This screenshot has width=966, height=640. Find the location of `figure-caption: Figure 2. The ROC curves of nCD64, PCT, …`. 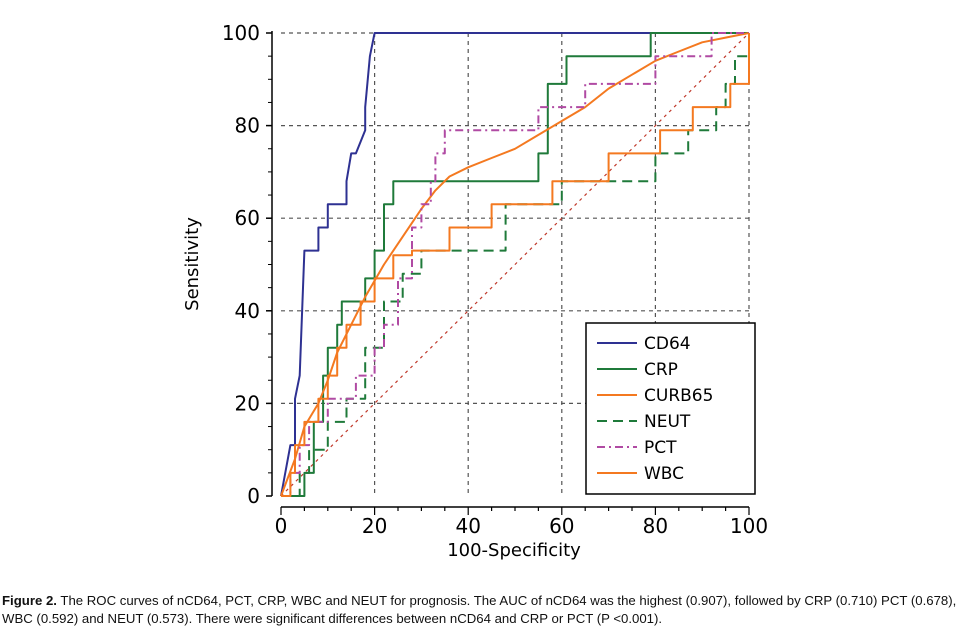

figure-caption: Figure 2. The ROC curves of nCD64, PCT, … is located at coordinates (483, 610).